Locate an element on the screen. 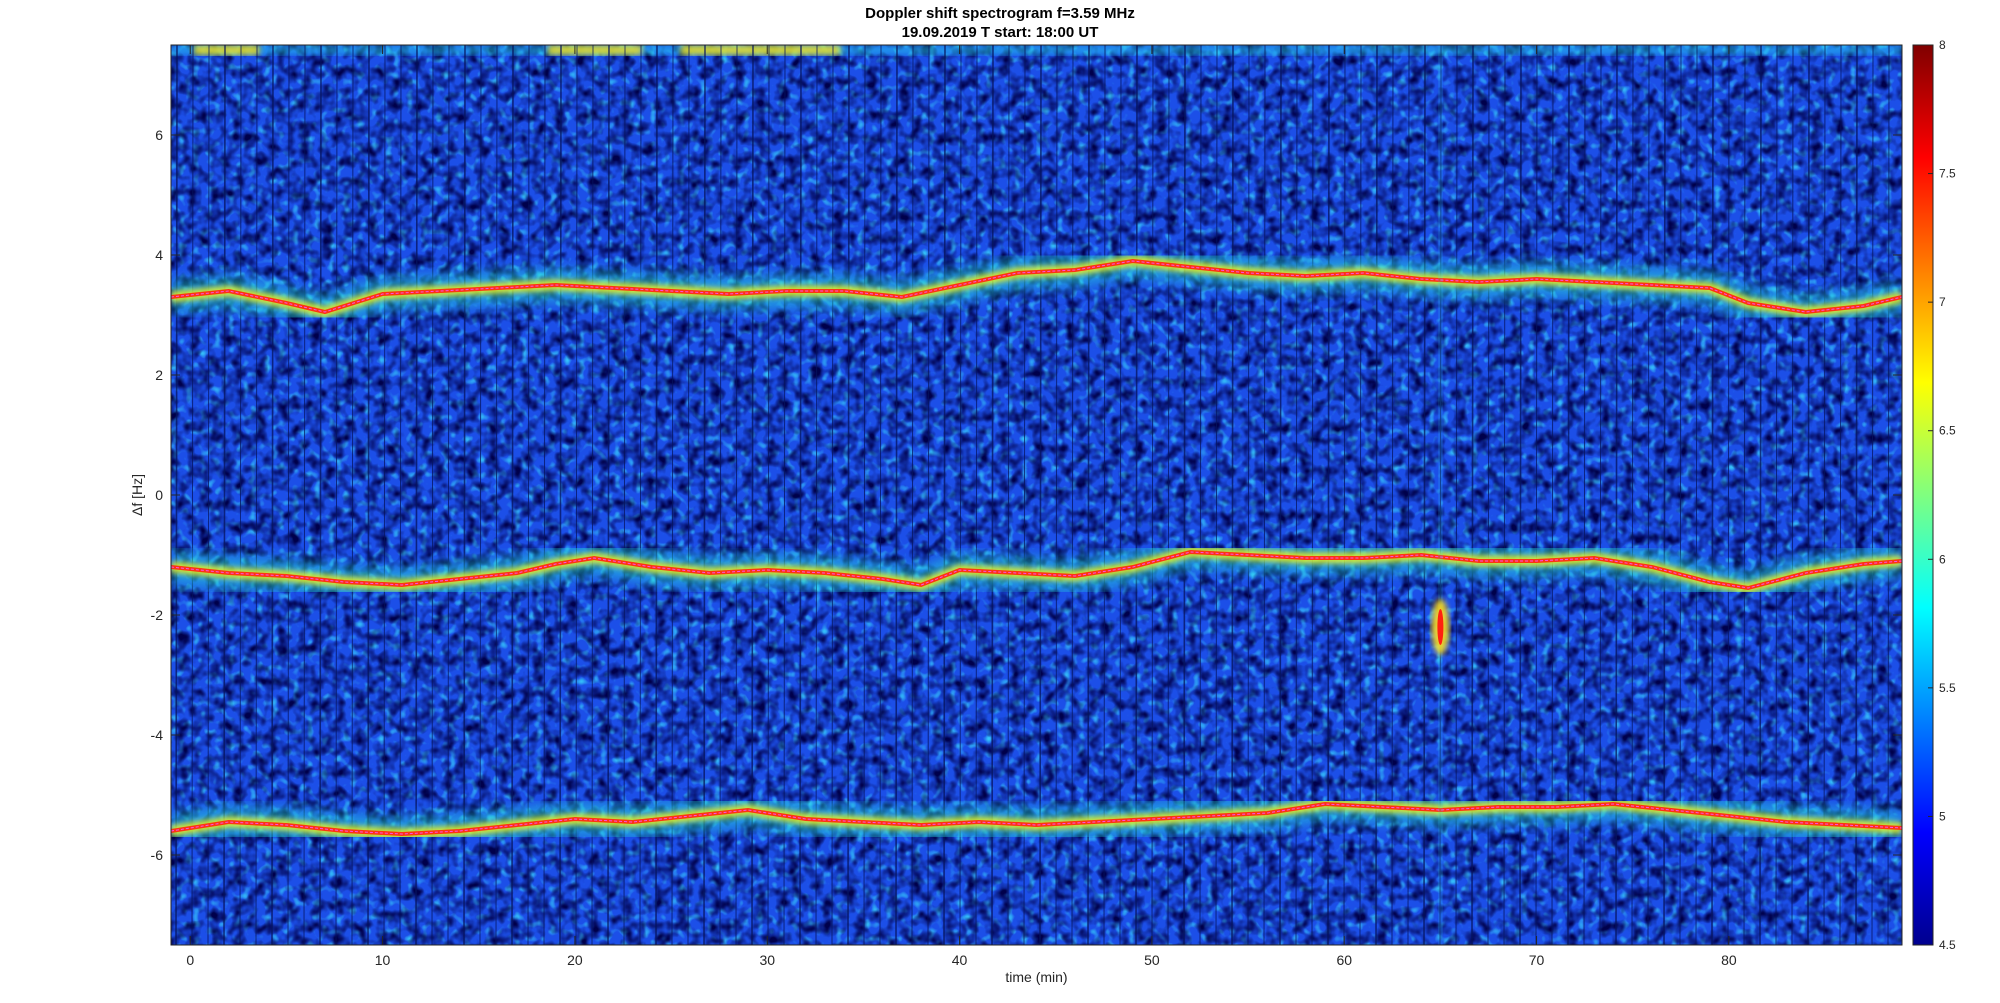 This screenshot has width=2000, height=1003. colorbar: 4.5 5 5.5 6 6.5 7 7.5 8 is located at coordinates (1934, 495).